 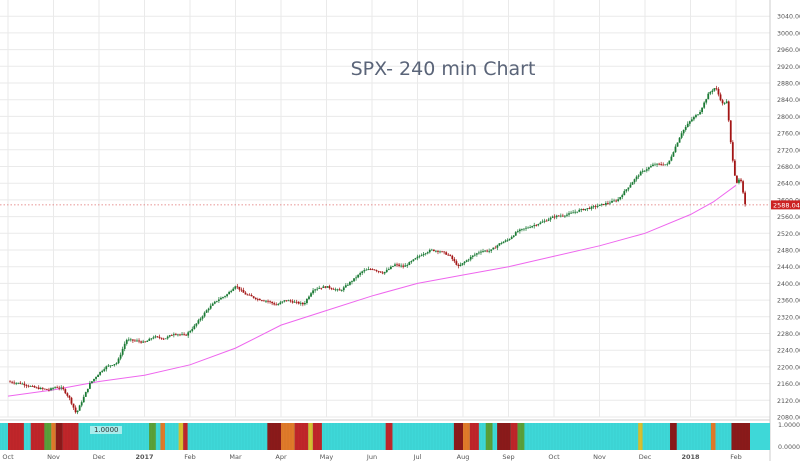 What do you see at coordinates (788, 150) in the screenshot?
I see `y-tick-label: 2720.00` at bounding box center [788, 150].